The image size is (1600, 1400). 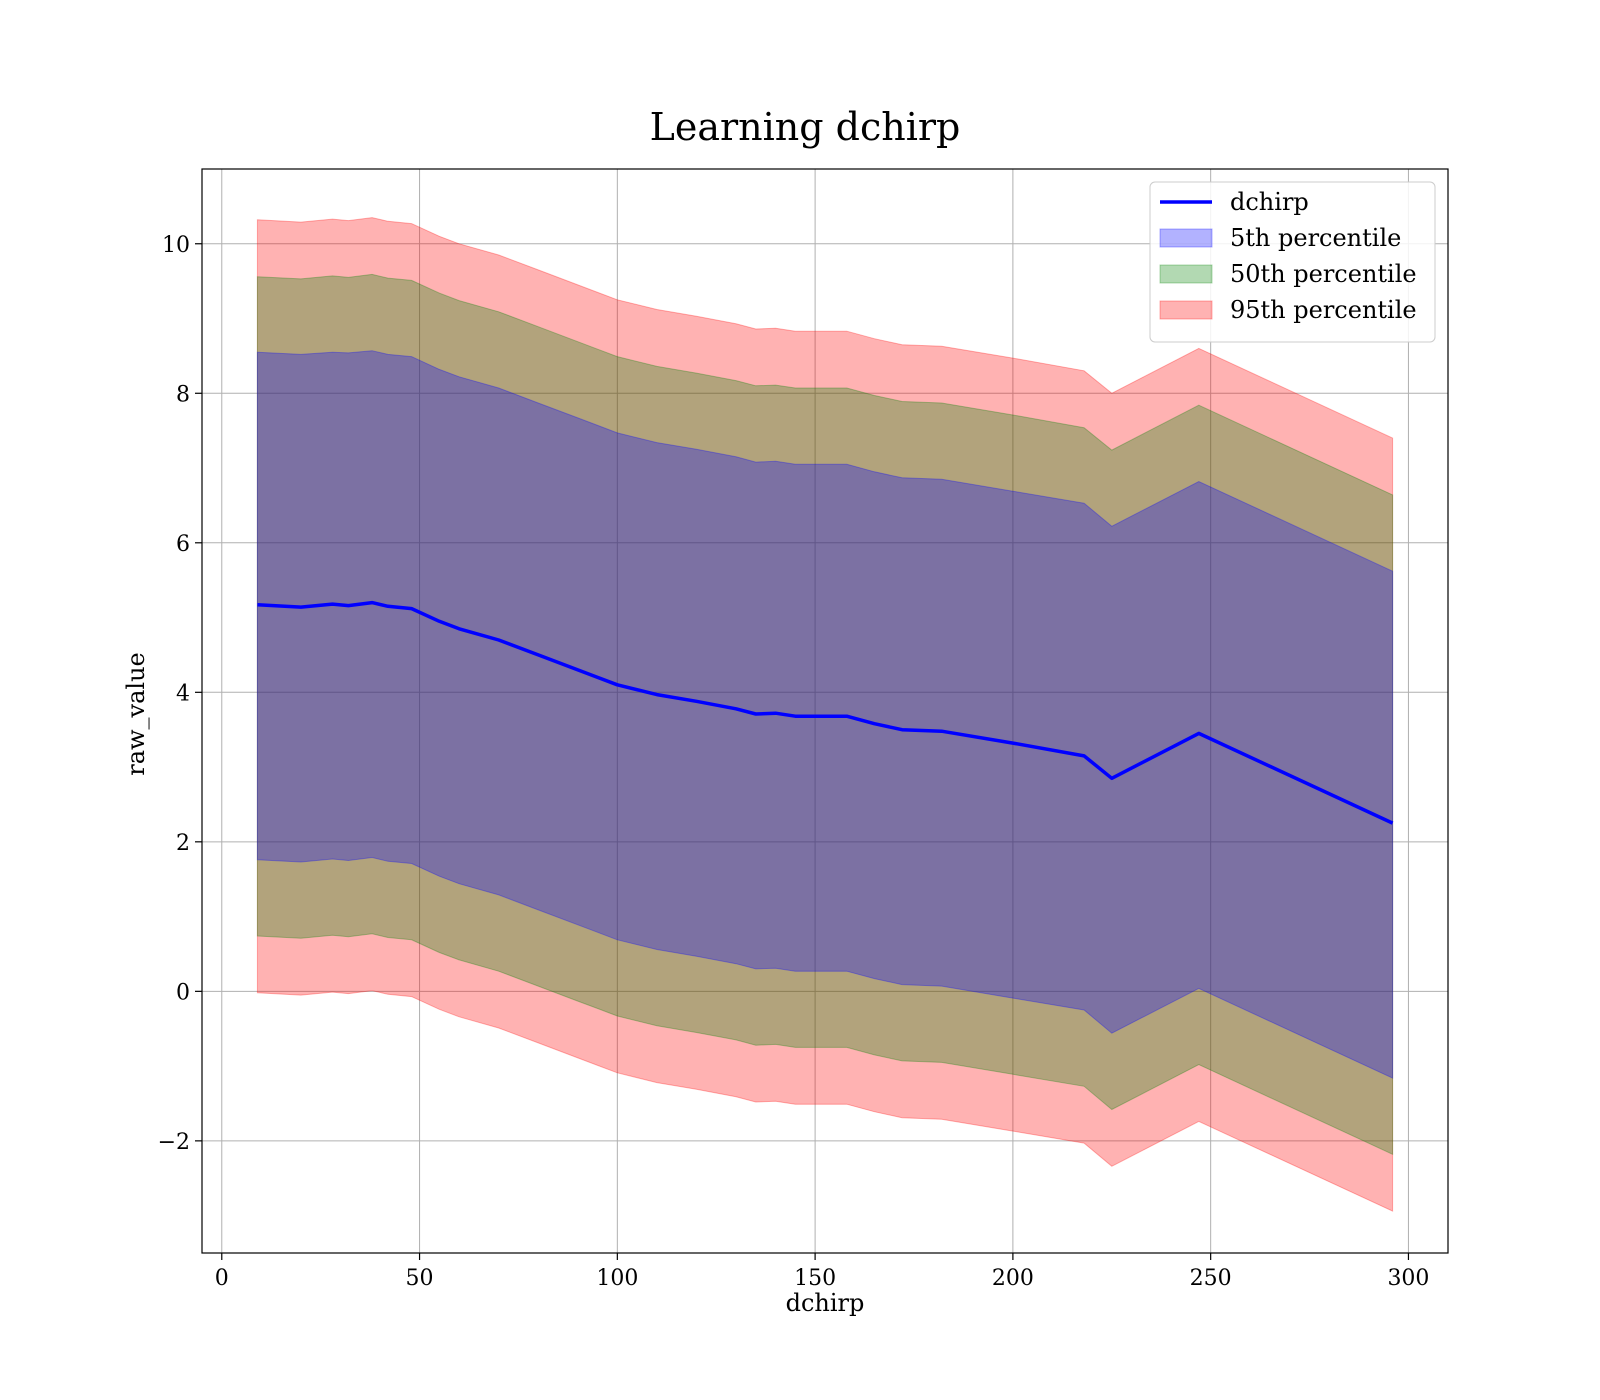 What do you see at coordinates (183, 693) in the screenshot?
I see `y-tick-label: 4` at bounding box center [183, 693].